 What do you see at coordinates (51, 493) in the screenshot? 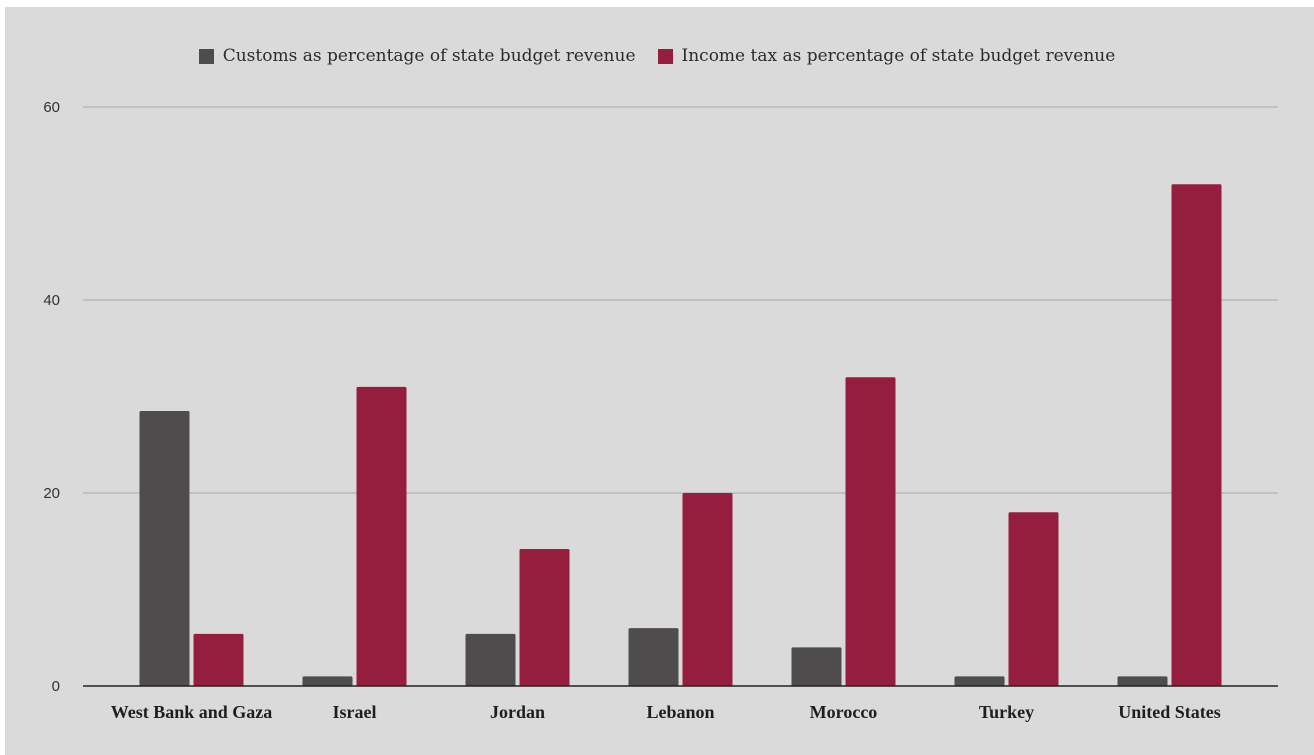
I see `y-tick-label: 20` at bounding box center [51, 493].